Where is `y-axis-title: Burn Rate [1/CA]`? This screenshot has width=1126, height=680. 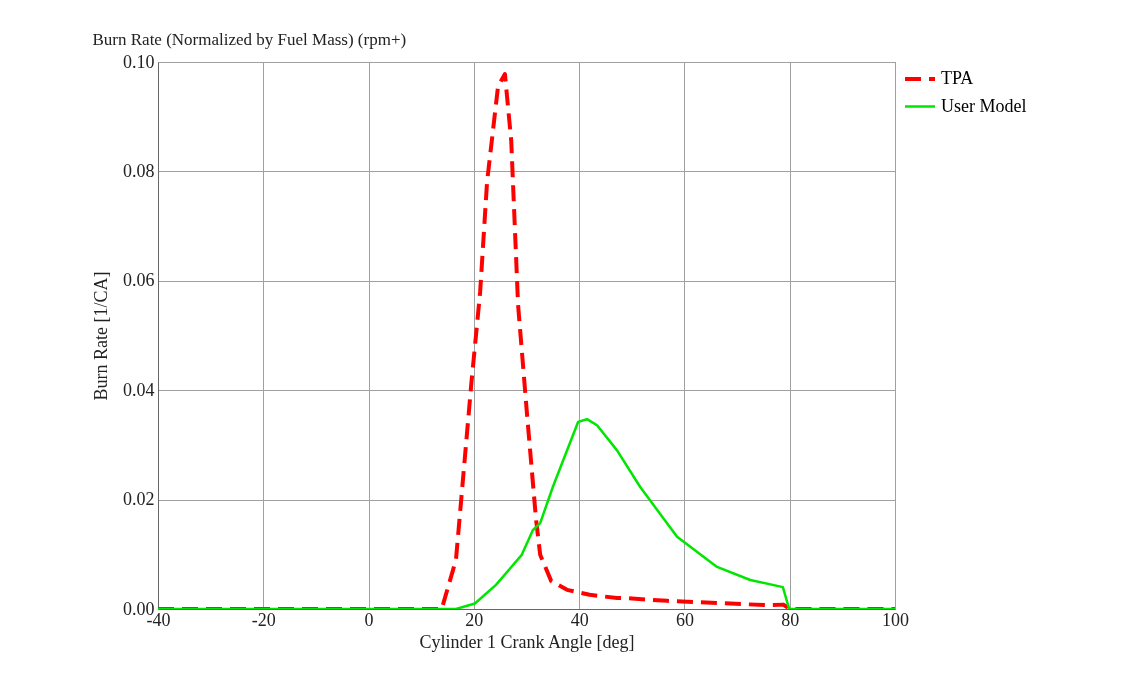 y-axis-title: Burn Rate [1/CA] is located at coordinates (101, 336).